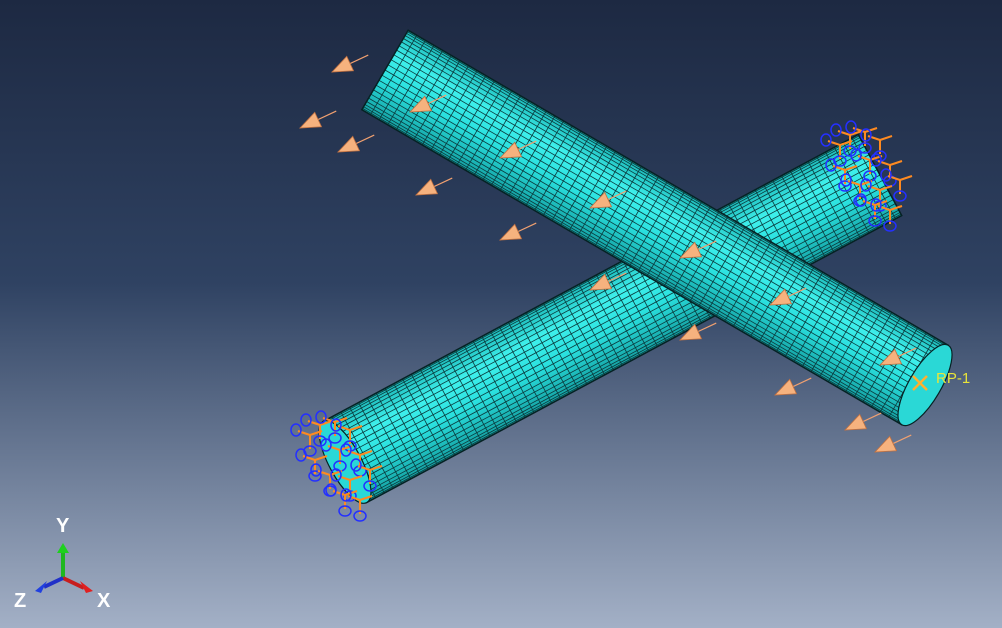 This screenshot has width=1002, height=628. Describe the element at coordinates (953, 378) in the screenshot. I see `reference-point-label: RP-1` at that location.